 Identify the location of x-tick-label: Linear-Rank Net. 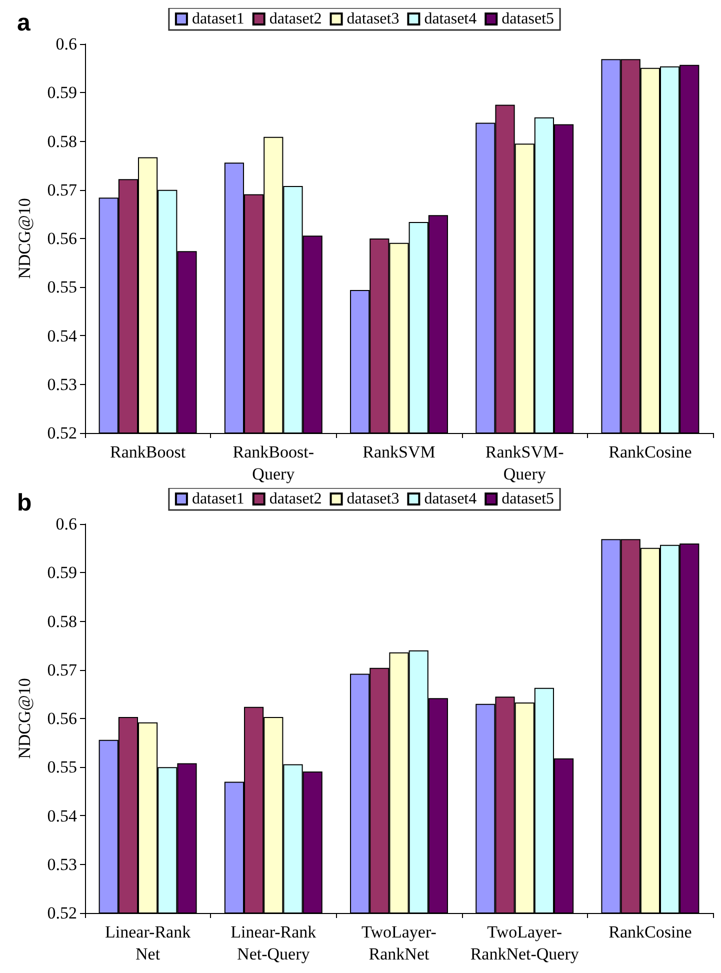
(148, 943).